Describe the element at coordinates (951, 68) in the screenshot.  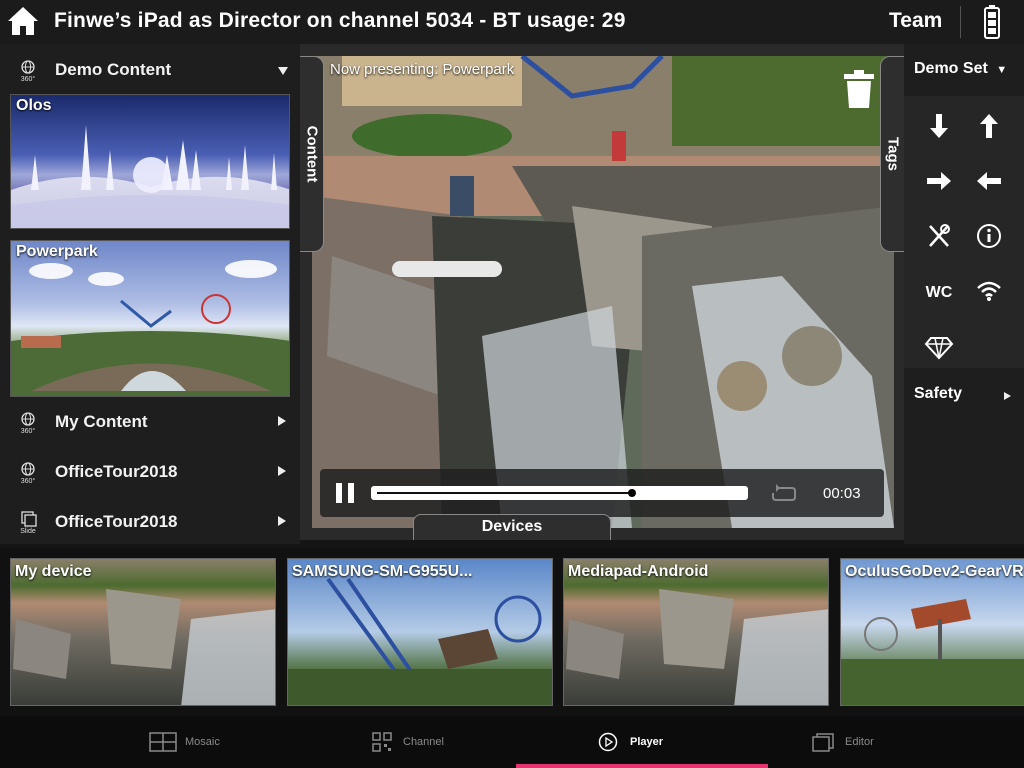
I see `demo-set-label: Demo Set` at that location.